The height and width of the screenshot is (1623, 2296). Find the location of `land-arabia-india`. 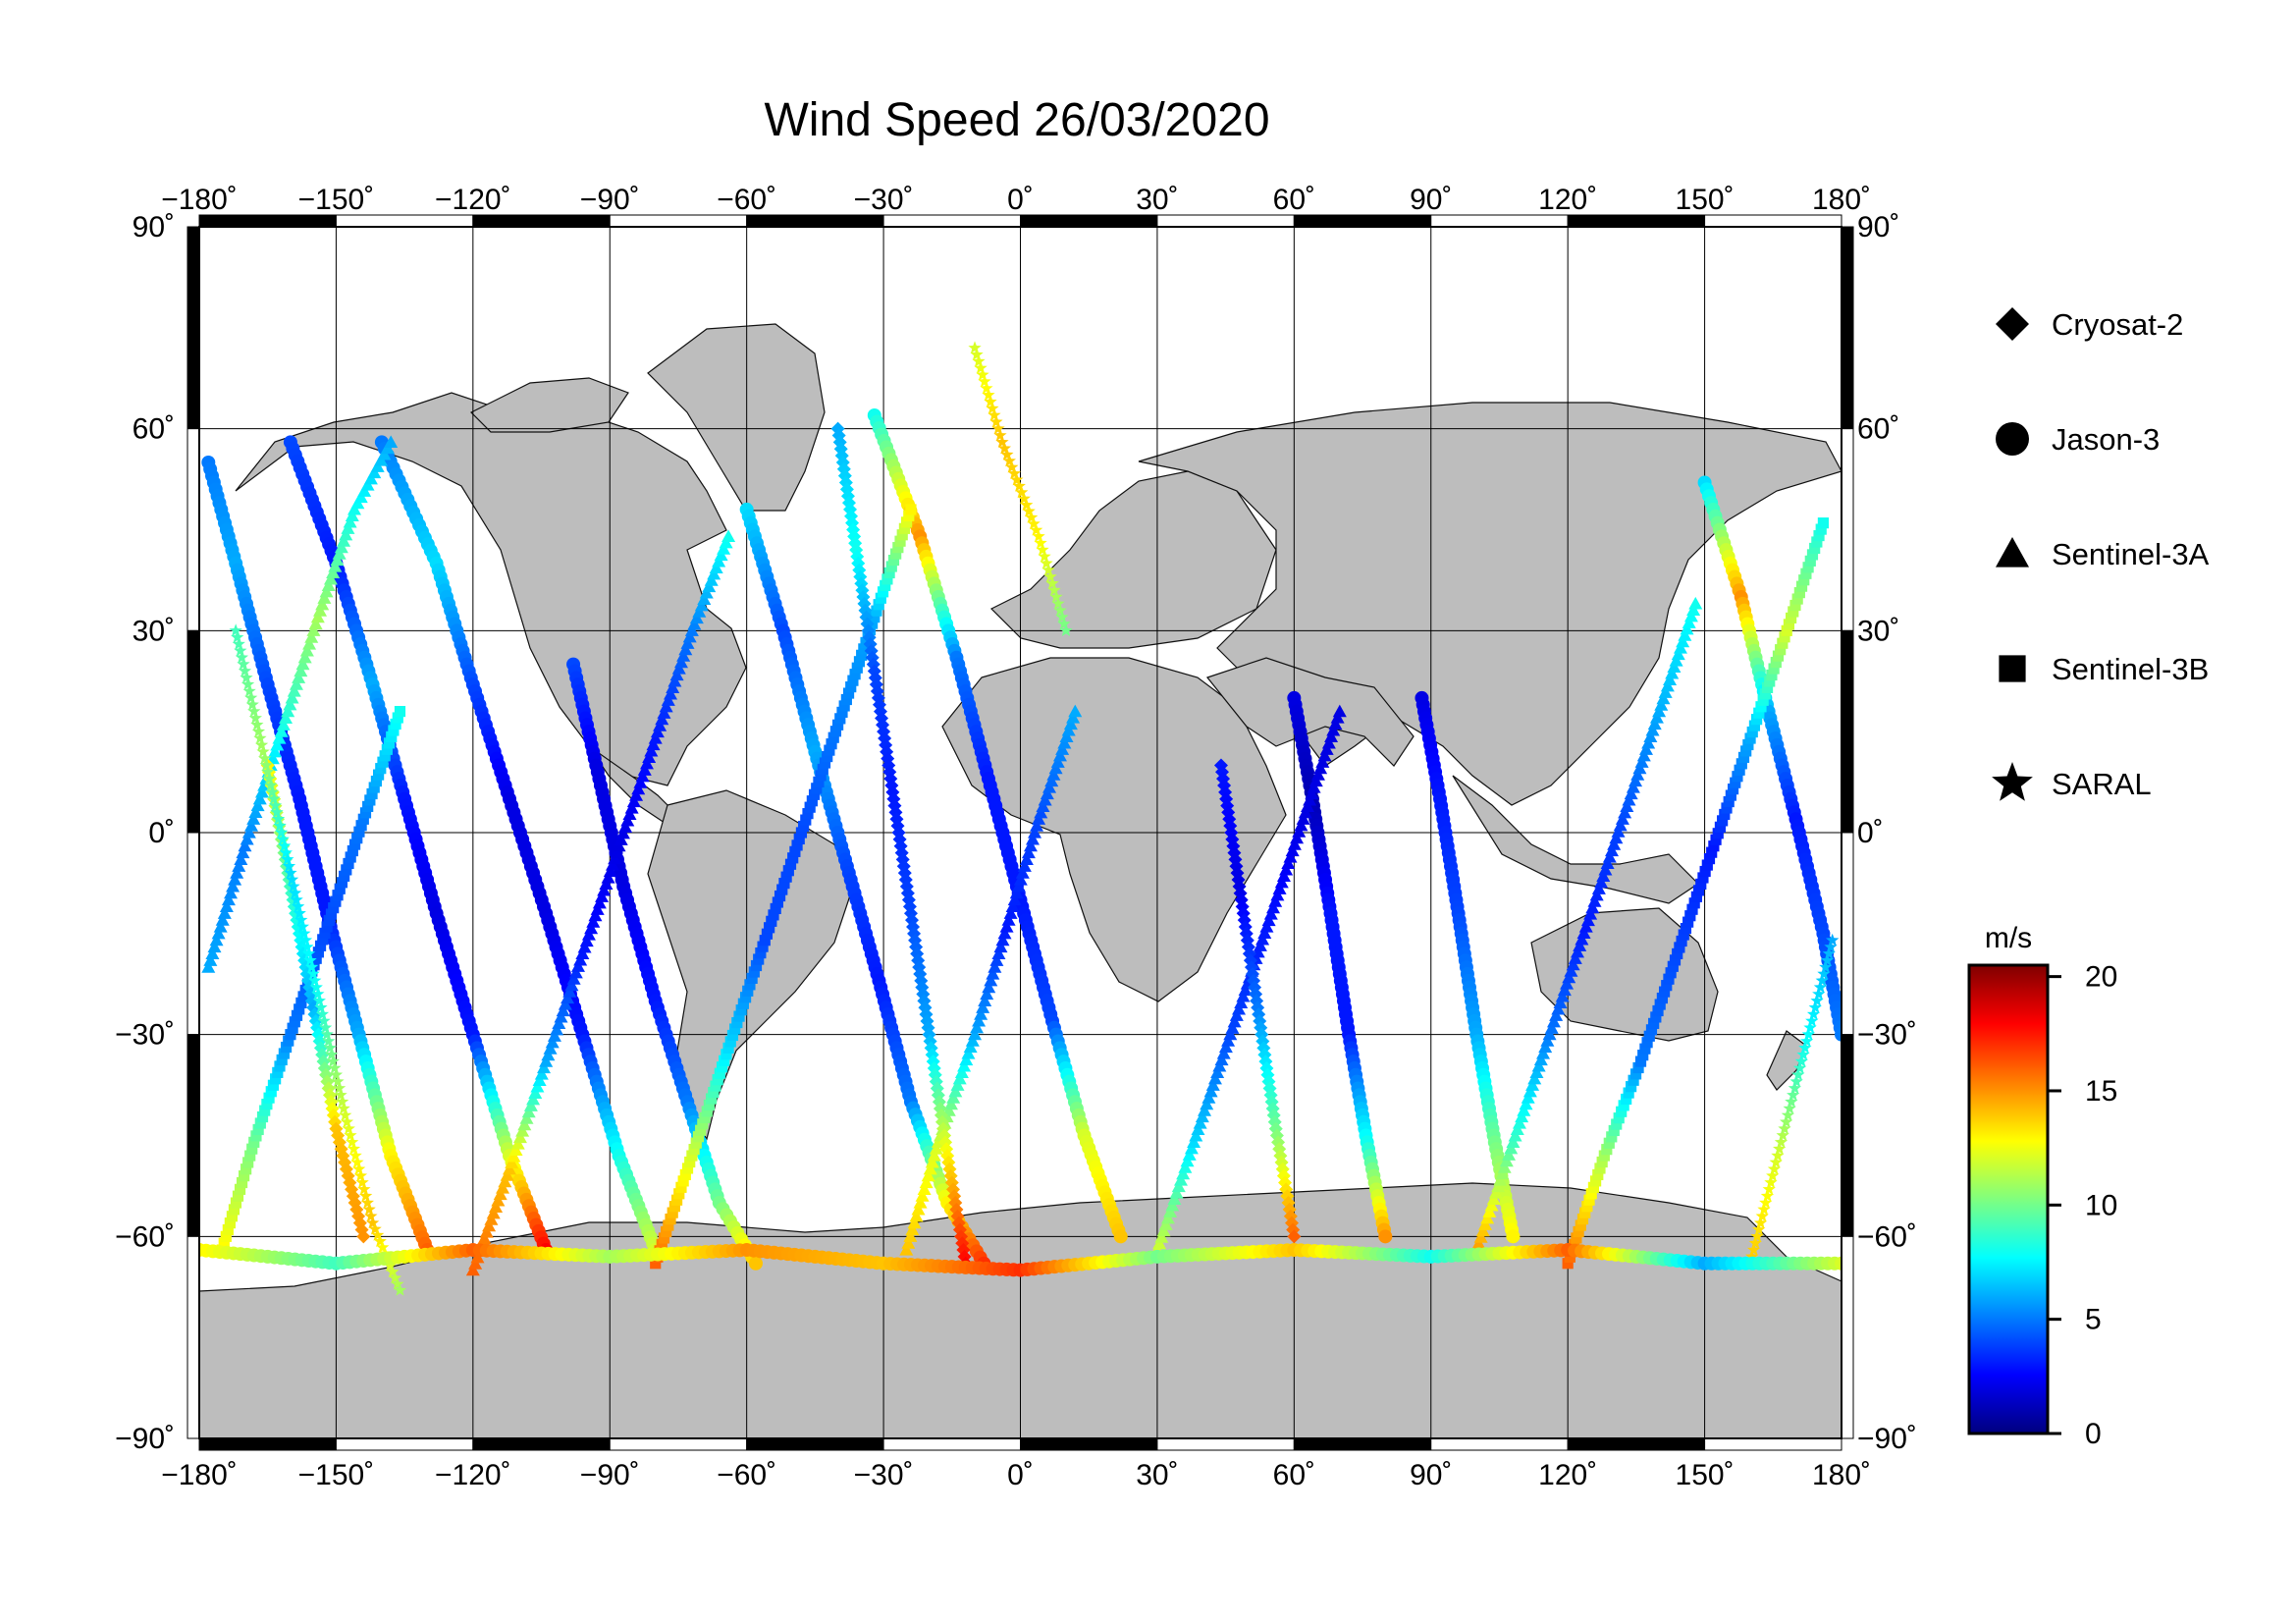

land-arabia-india is located at coordinates (1310, 712).